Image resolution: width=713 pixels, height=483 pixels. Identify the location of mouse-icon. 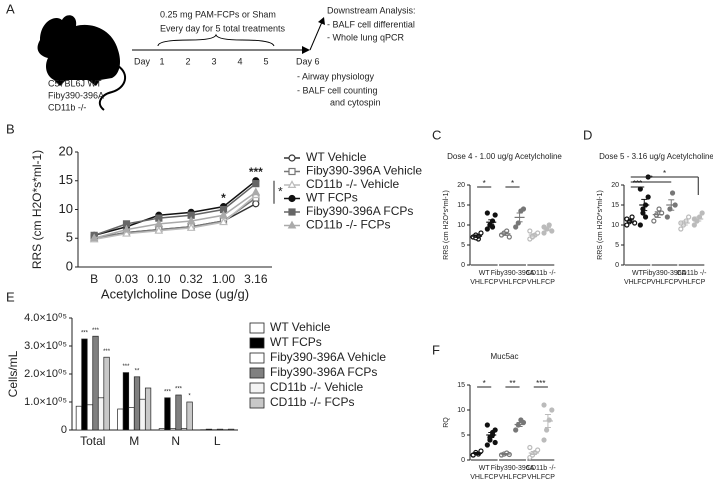
(78, 51).